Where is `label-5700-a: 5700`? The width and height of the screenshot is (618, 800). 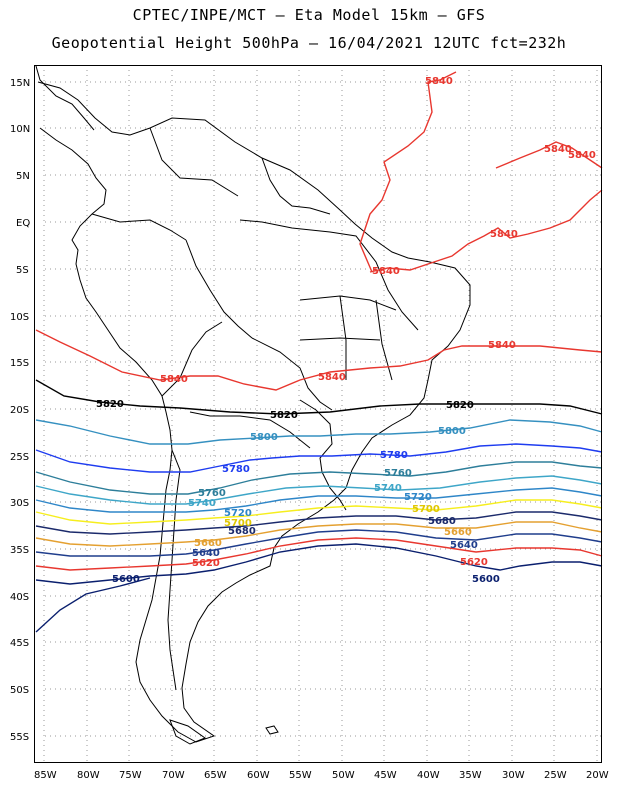
label-5700-a: 5700 is located at coordinates (238, 523).